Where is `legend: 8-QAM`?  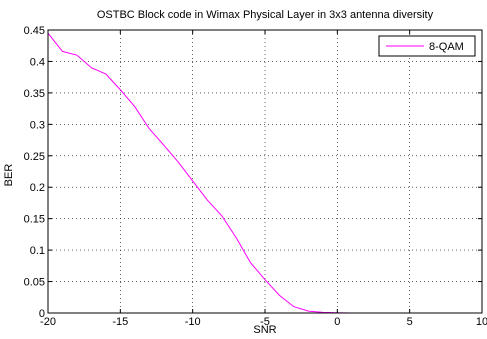
legend: 8-QAM is located at coordinates (427, 46).